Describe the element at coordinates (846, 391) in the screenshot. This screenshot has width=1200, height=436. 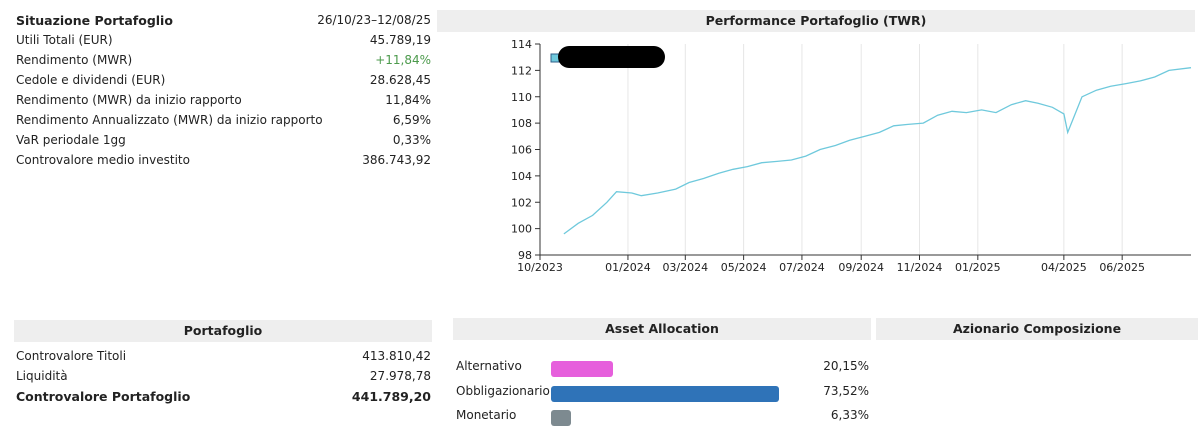
I see `allocation-value: 73,52%` at that location.